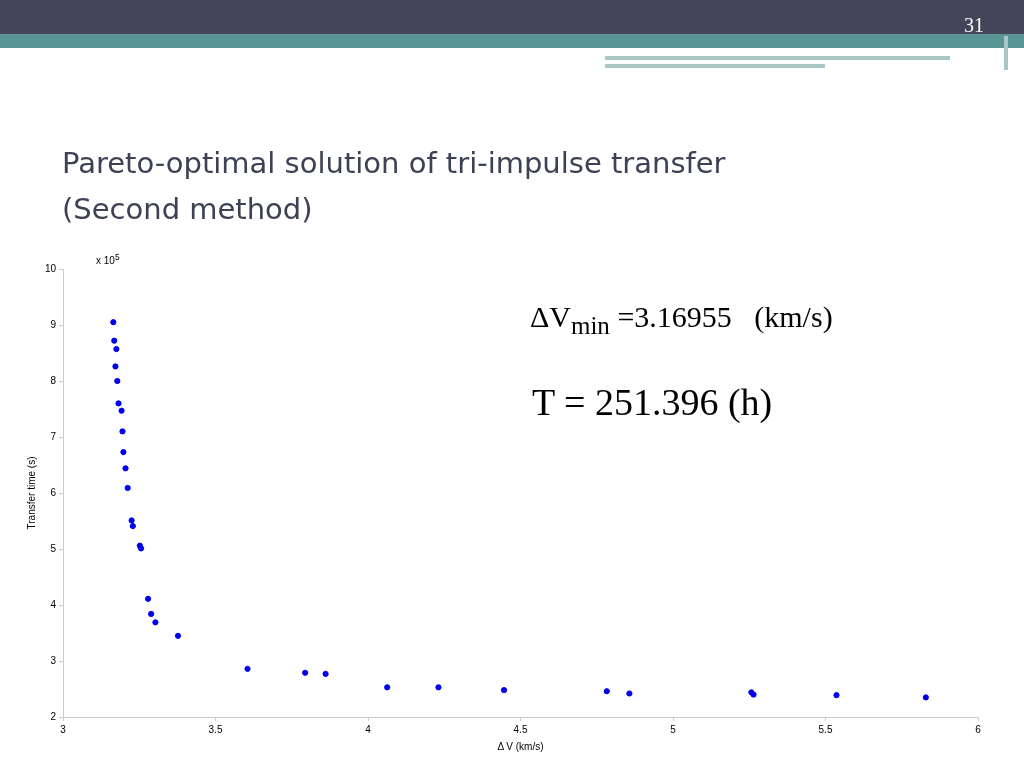  I want to click on y-tick-label: 7, so click(53, 436).